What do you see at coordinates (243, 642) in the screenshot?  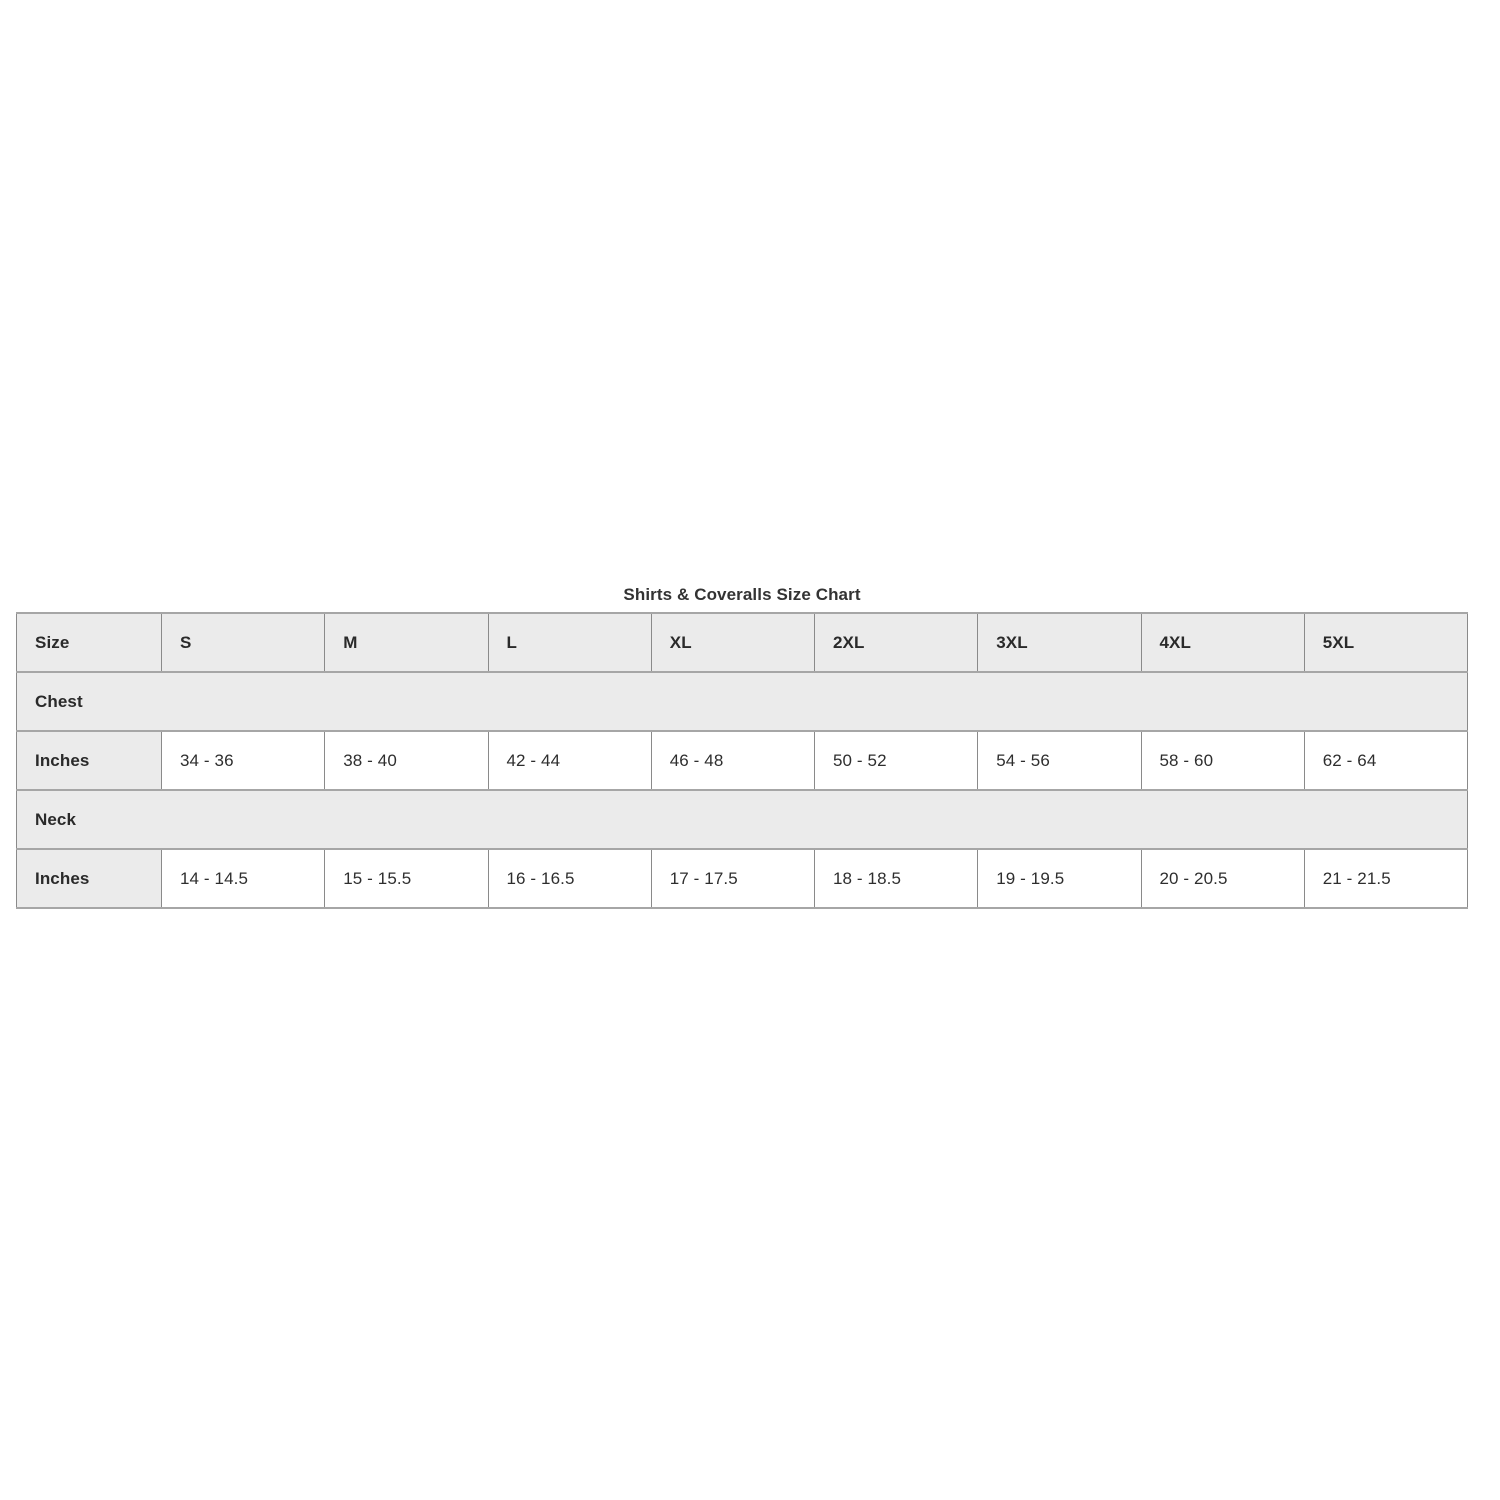 I see `header-cell-s: S` at bounding box center [243, 642].